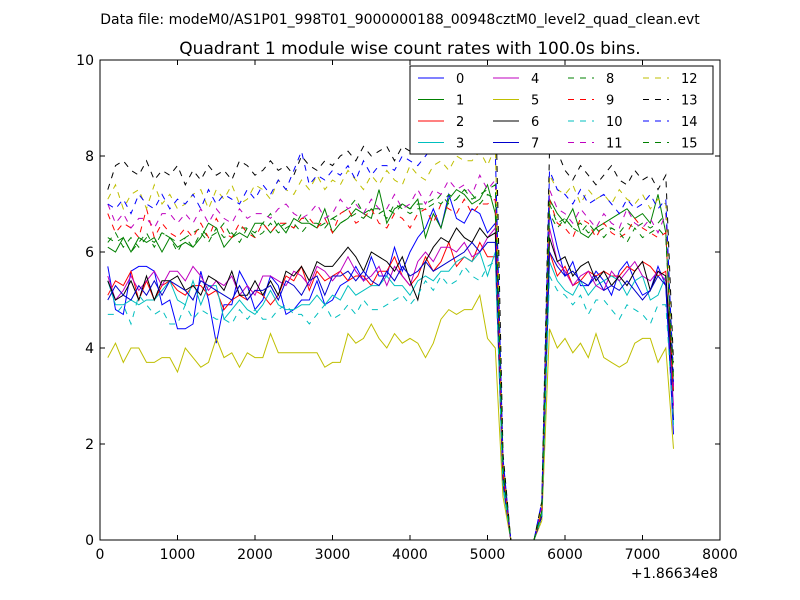 The image size is (800, 600). What do you see at coordinates (614, 144) in the screenshot?
I see `legend-label-11: 11` at bounding box center [614, 144].